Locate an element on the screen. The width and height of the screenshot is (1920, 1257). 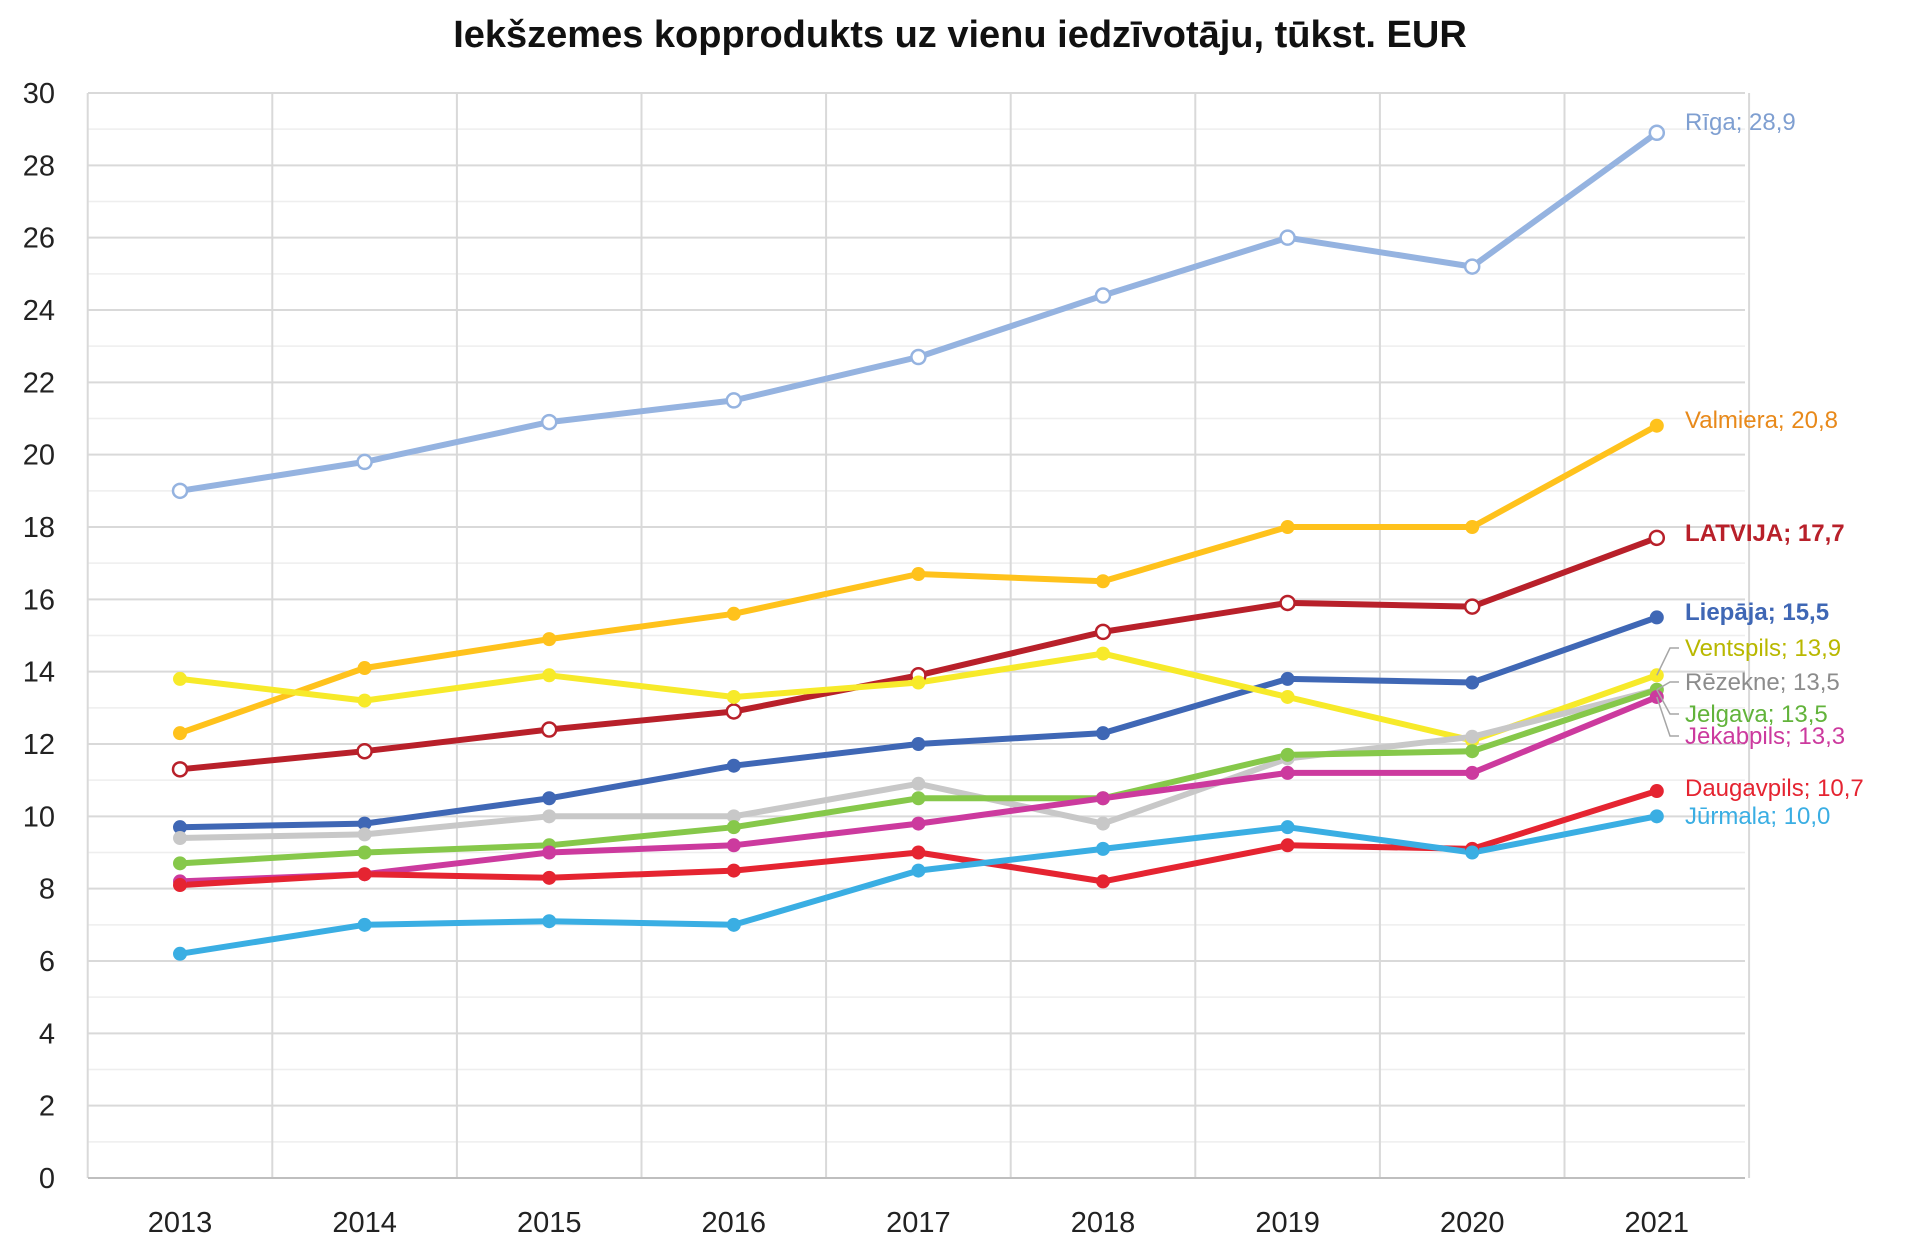
y-tick-label: 24 is located at coordinates (39, 311).